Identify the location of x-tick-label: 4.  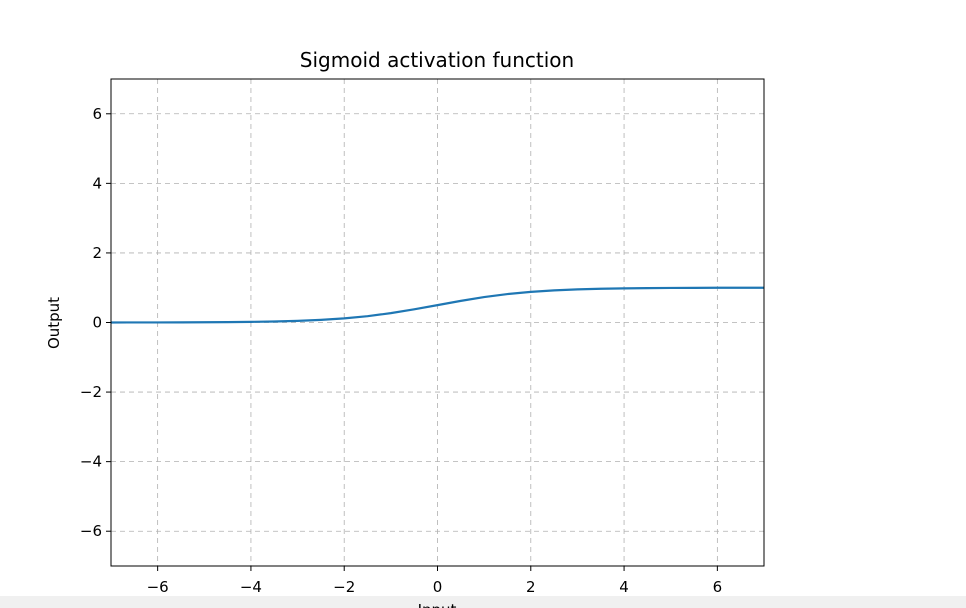
(624, 587).